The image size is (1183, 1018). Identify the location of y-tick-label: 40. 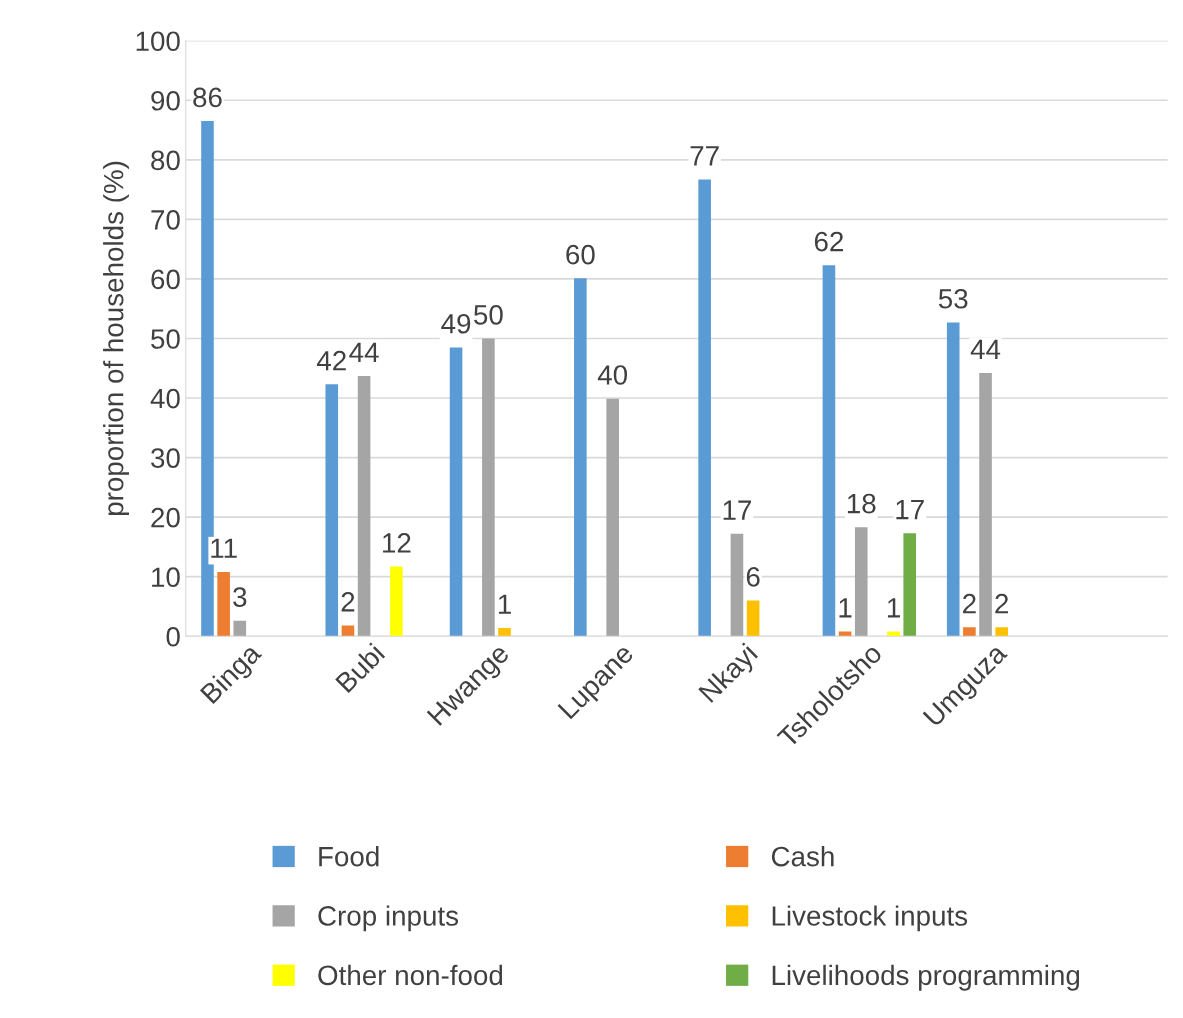
(165, 398).